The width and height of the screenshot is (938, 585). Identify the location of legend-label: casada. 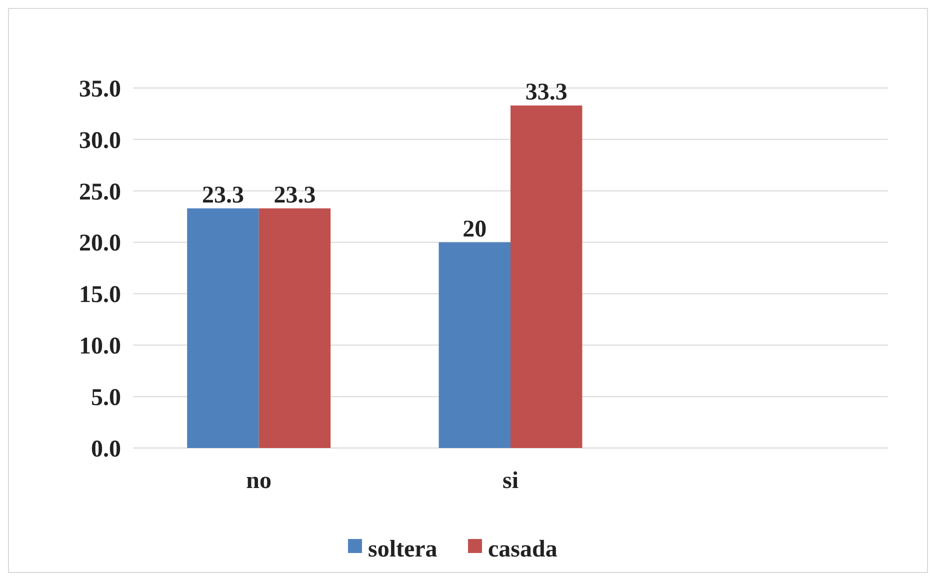
(523, 549).